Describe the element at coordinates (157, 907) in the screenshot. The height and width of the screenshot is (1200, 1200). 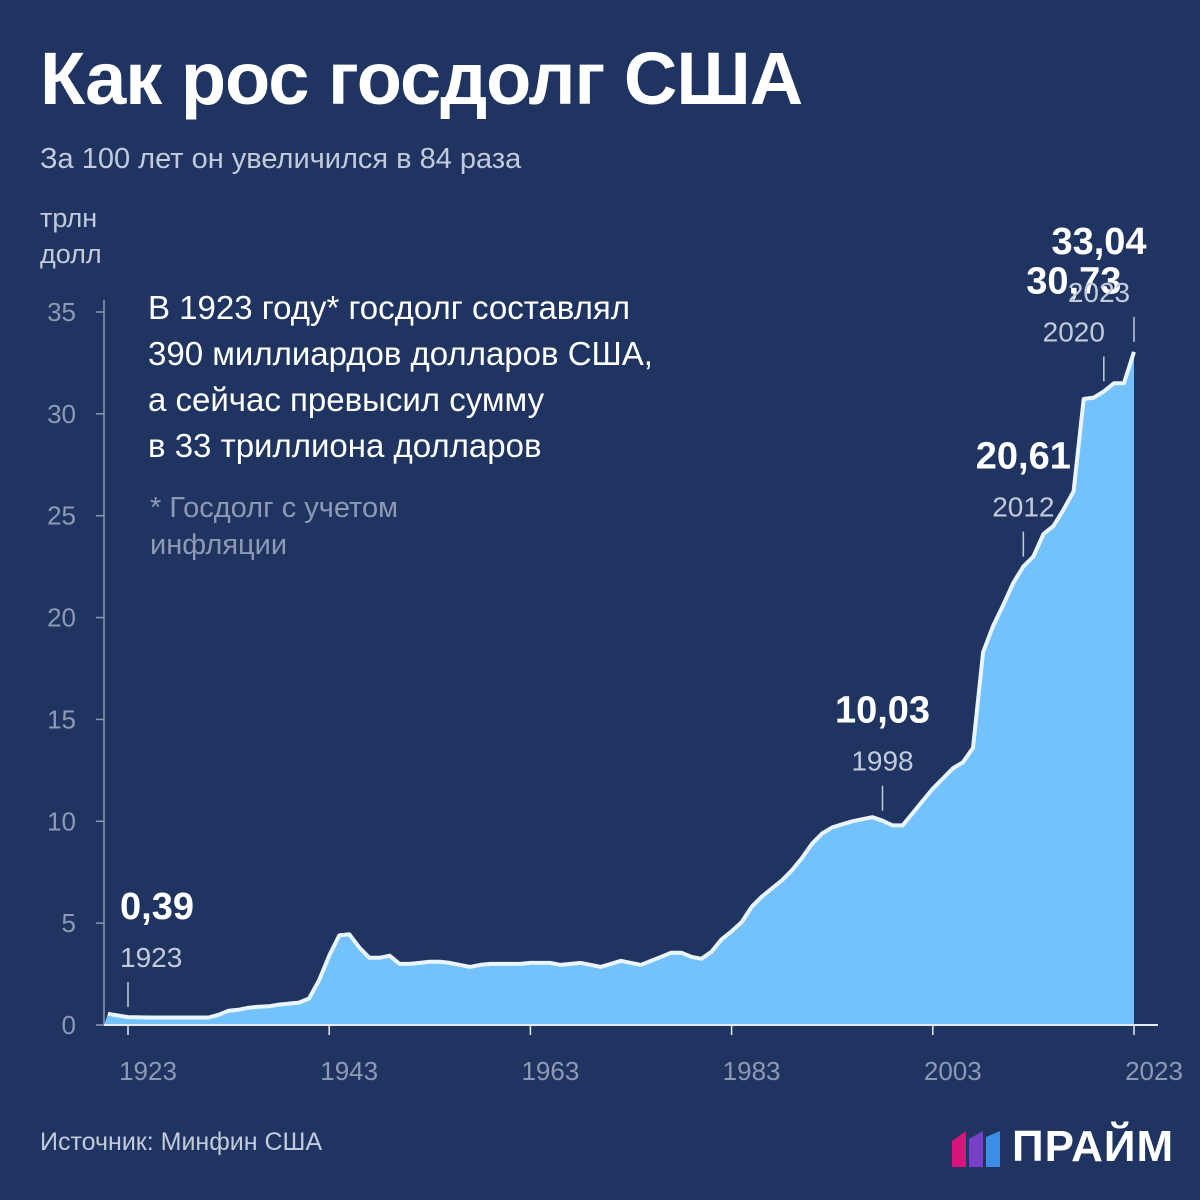
I see `callout-value-label: 0,39` at that location.